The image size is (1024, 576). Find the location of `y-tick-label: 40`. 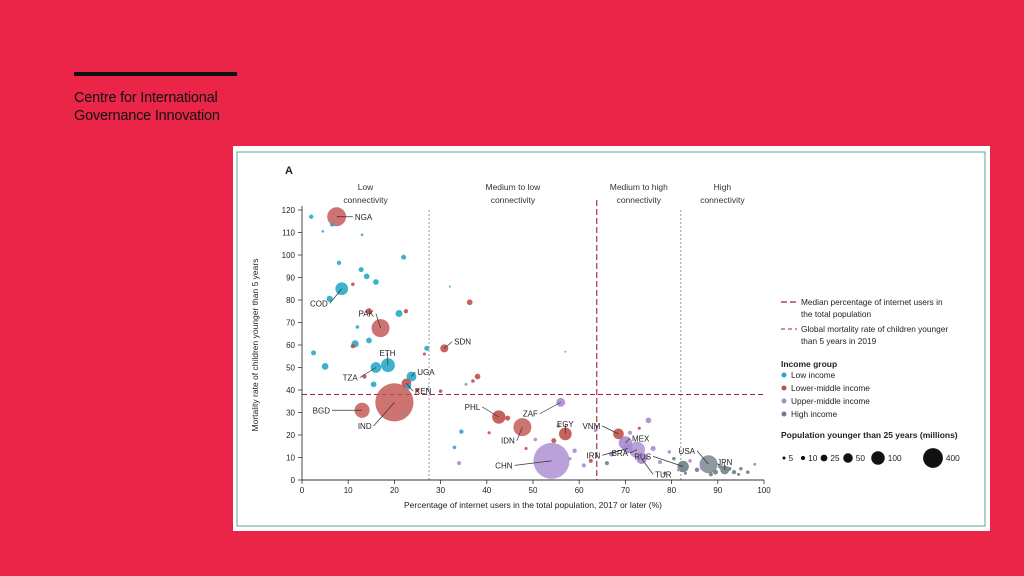

y-tick-label: 40 is located at coordinates (290, 390).